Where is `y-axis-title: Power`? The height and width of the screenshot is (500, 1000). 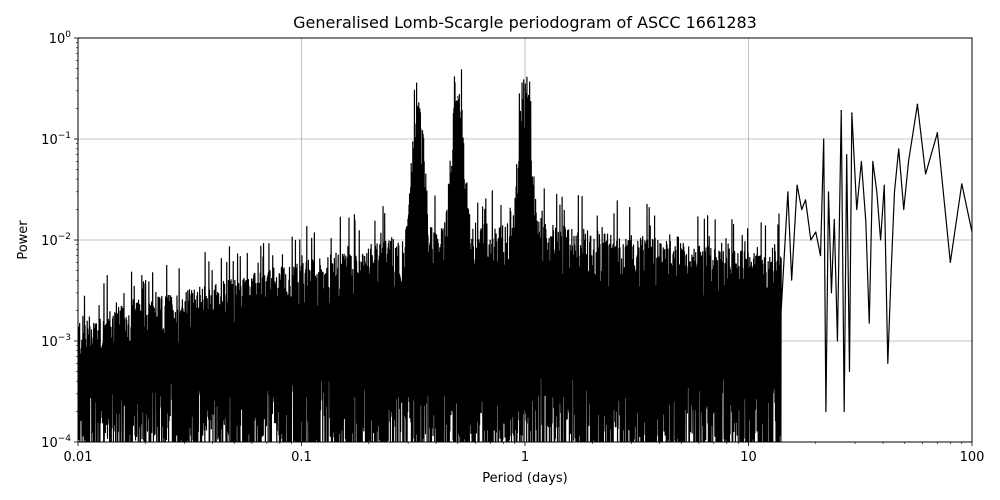
y-axis-title: Power is located at coordinates (23, 240).